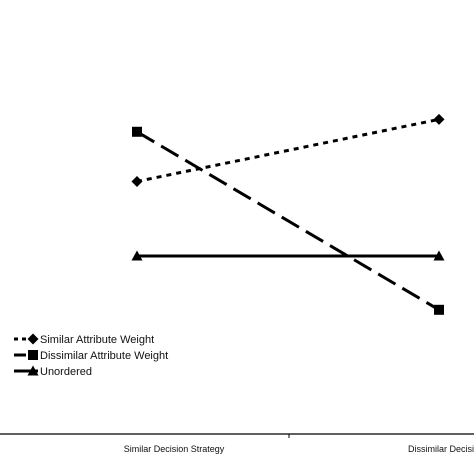  I want to click on series-line-similar-attribute-weight, so click(288, 150).